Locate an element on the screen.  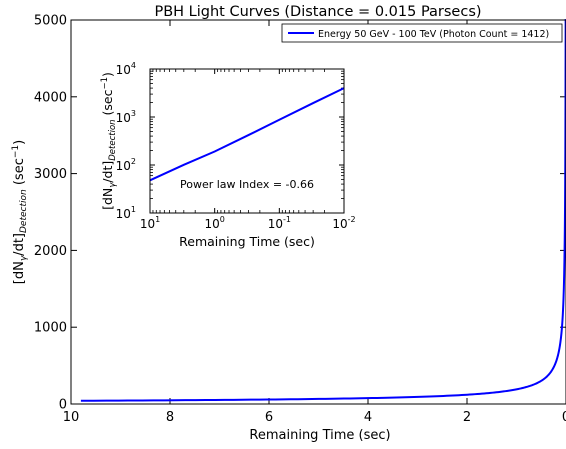
inset-y-axis-label: [dNγ/dt]Detection (sec−1) is located at coordinates (109, 141).